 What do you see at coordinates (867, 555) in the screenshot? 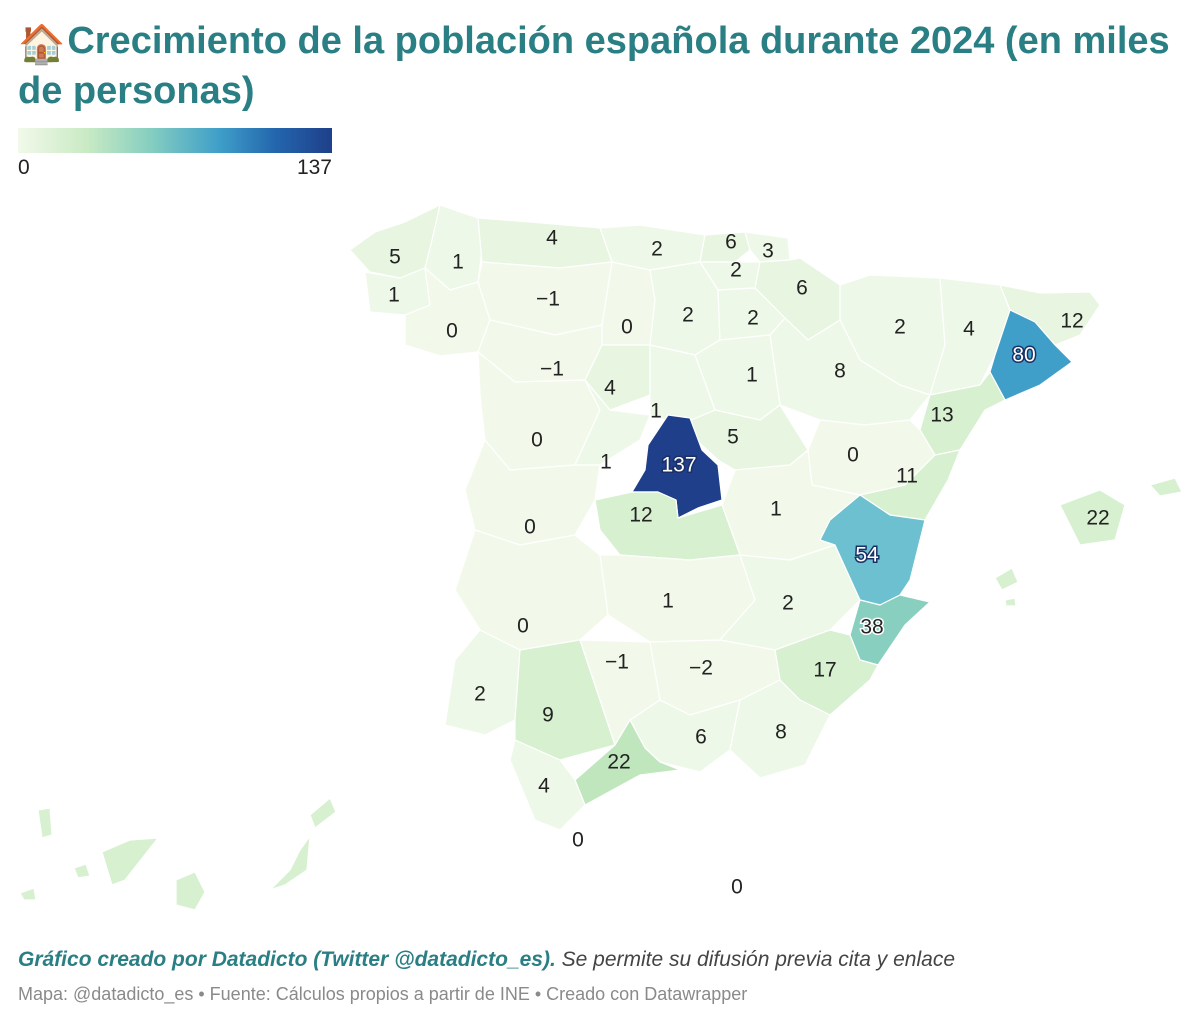
I see `province-value-label: 54` at bounding box center [867, 555].